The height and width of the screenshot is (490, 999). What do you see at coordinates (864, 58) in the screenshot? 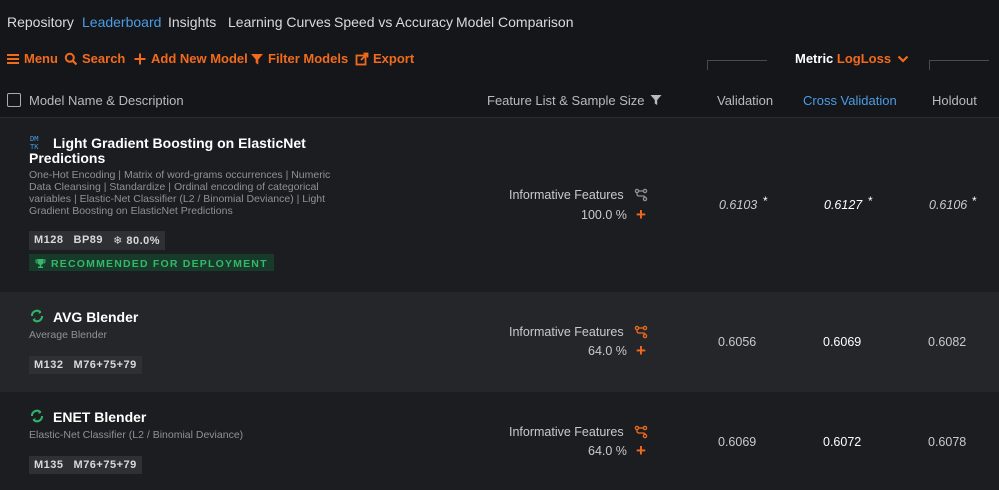
I see `metric-value: LogLoss` at bounding box center [864, 58].